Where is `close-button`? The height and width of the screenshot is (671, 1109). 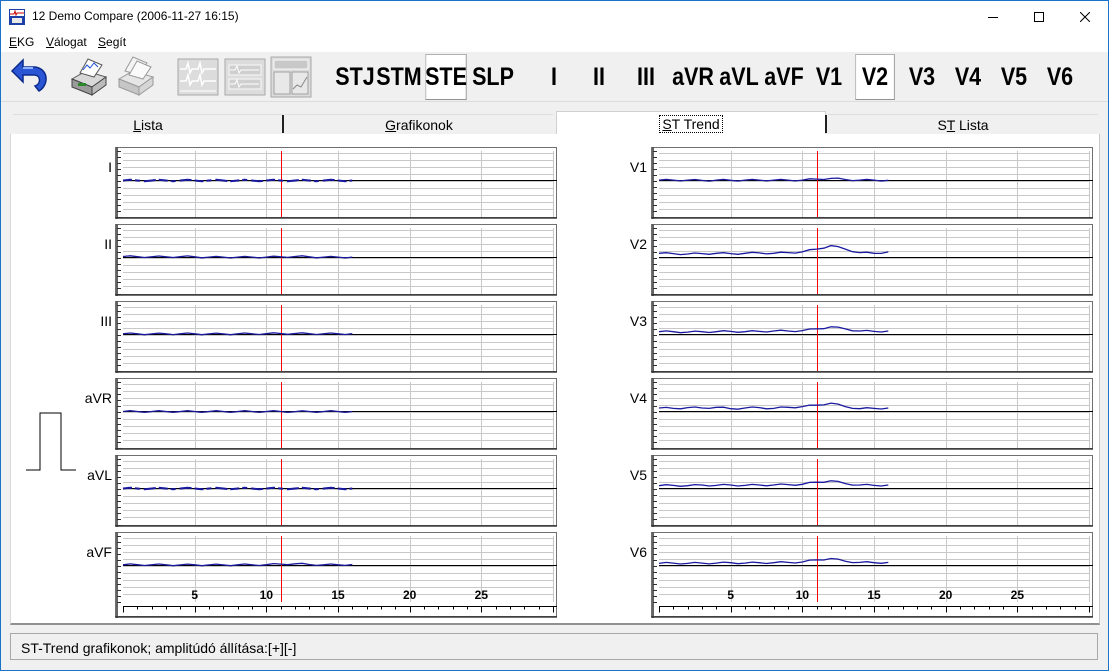
close-button is located at coordinates (1085, 16).